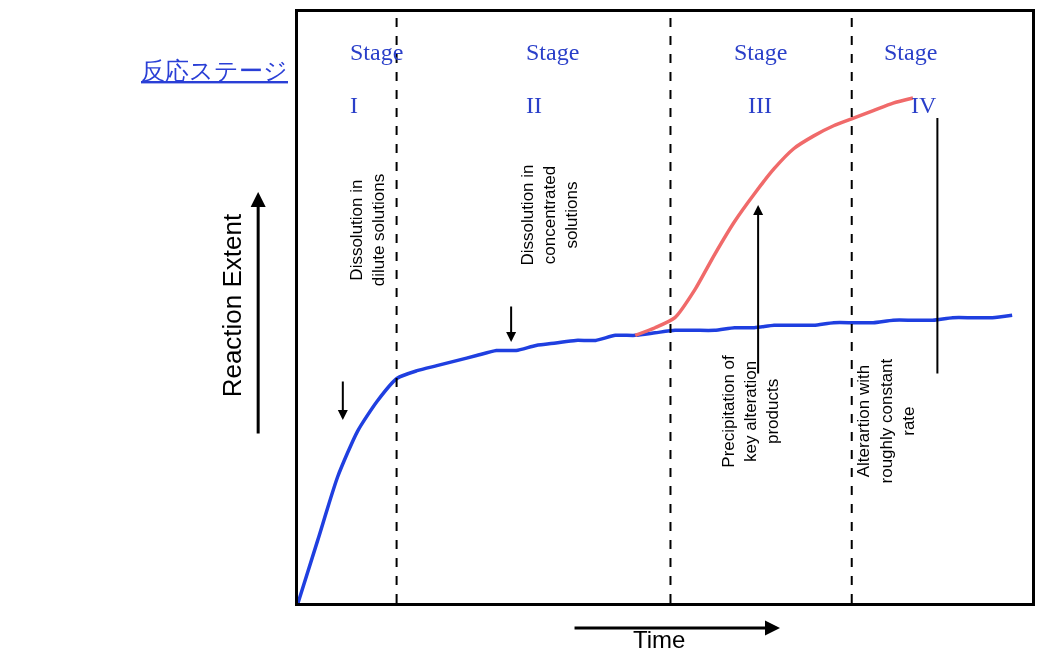 This screenshot has width=1037, height=668. What do you see at coordinates (886, 421) in the screenshot?
I see `annotation: Alterartion with roughly constant rate` at bounding box center [886, 421].